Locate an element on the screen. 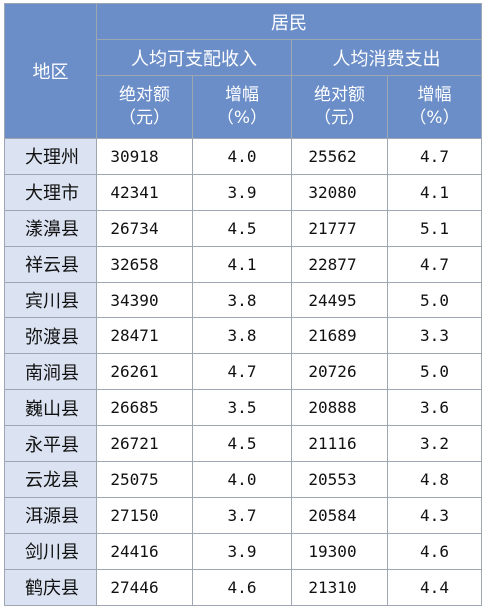  expense-growth-cell: 4.1 is located at coordinates (434, 192).